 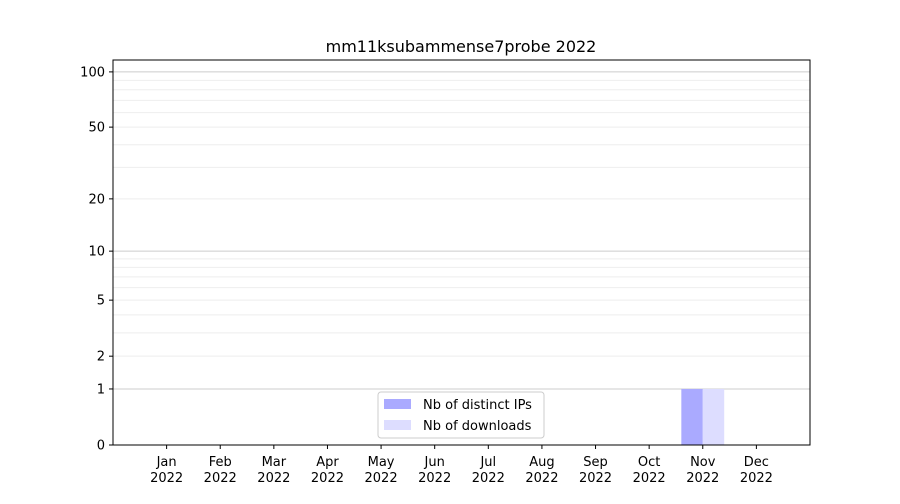 I want to click on y-axis: 0 1 2 5 10 20 50 100, so click(x=96, y=259).